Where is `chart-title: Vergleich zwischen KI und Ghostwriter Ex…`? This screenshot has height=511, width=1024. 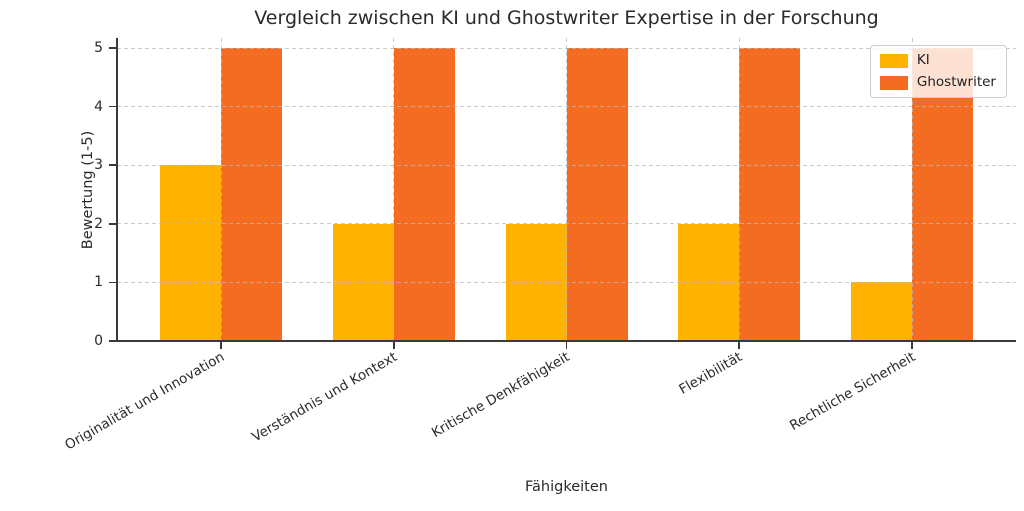
chart-title: Vergleich zwischen KI und Ghostwriter Ex… is located at coordinates (566, 18).